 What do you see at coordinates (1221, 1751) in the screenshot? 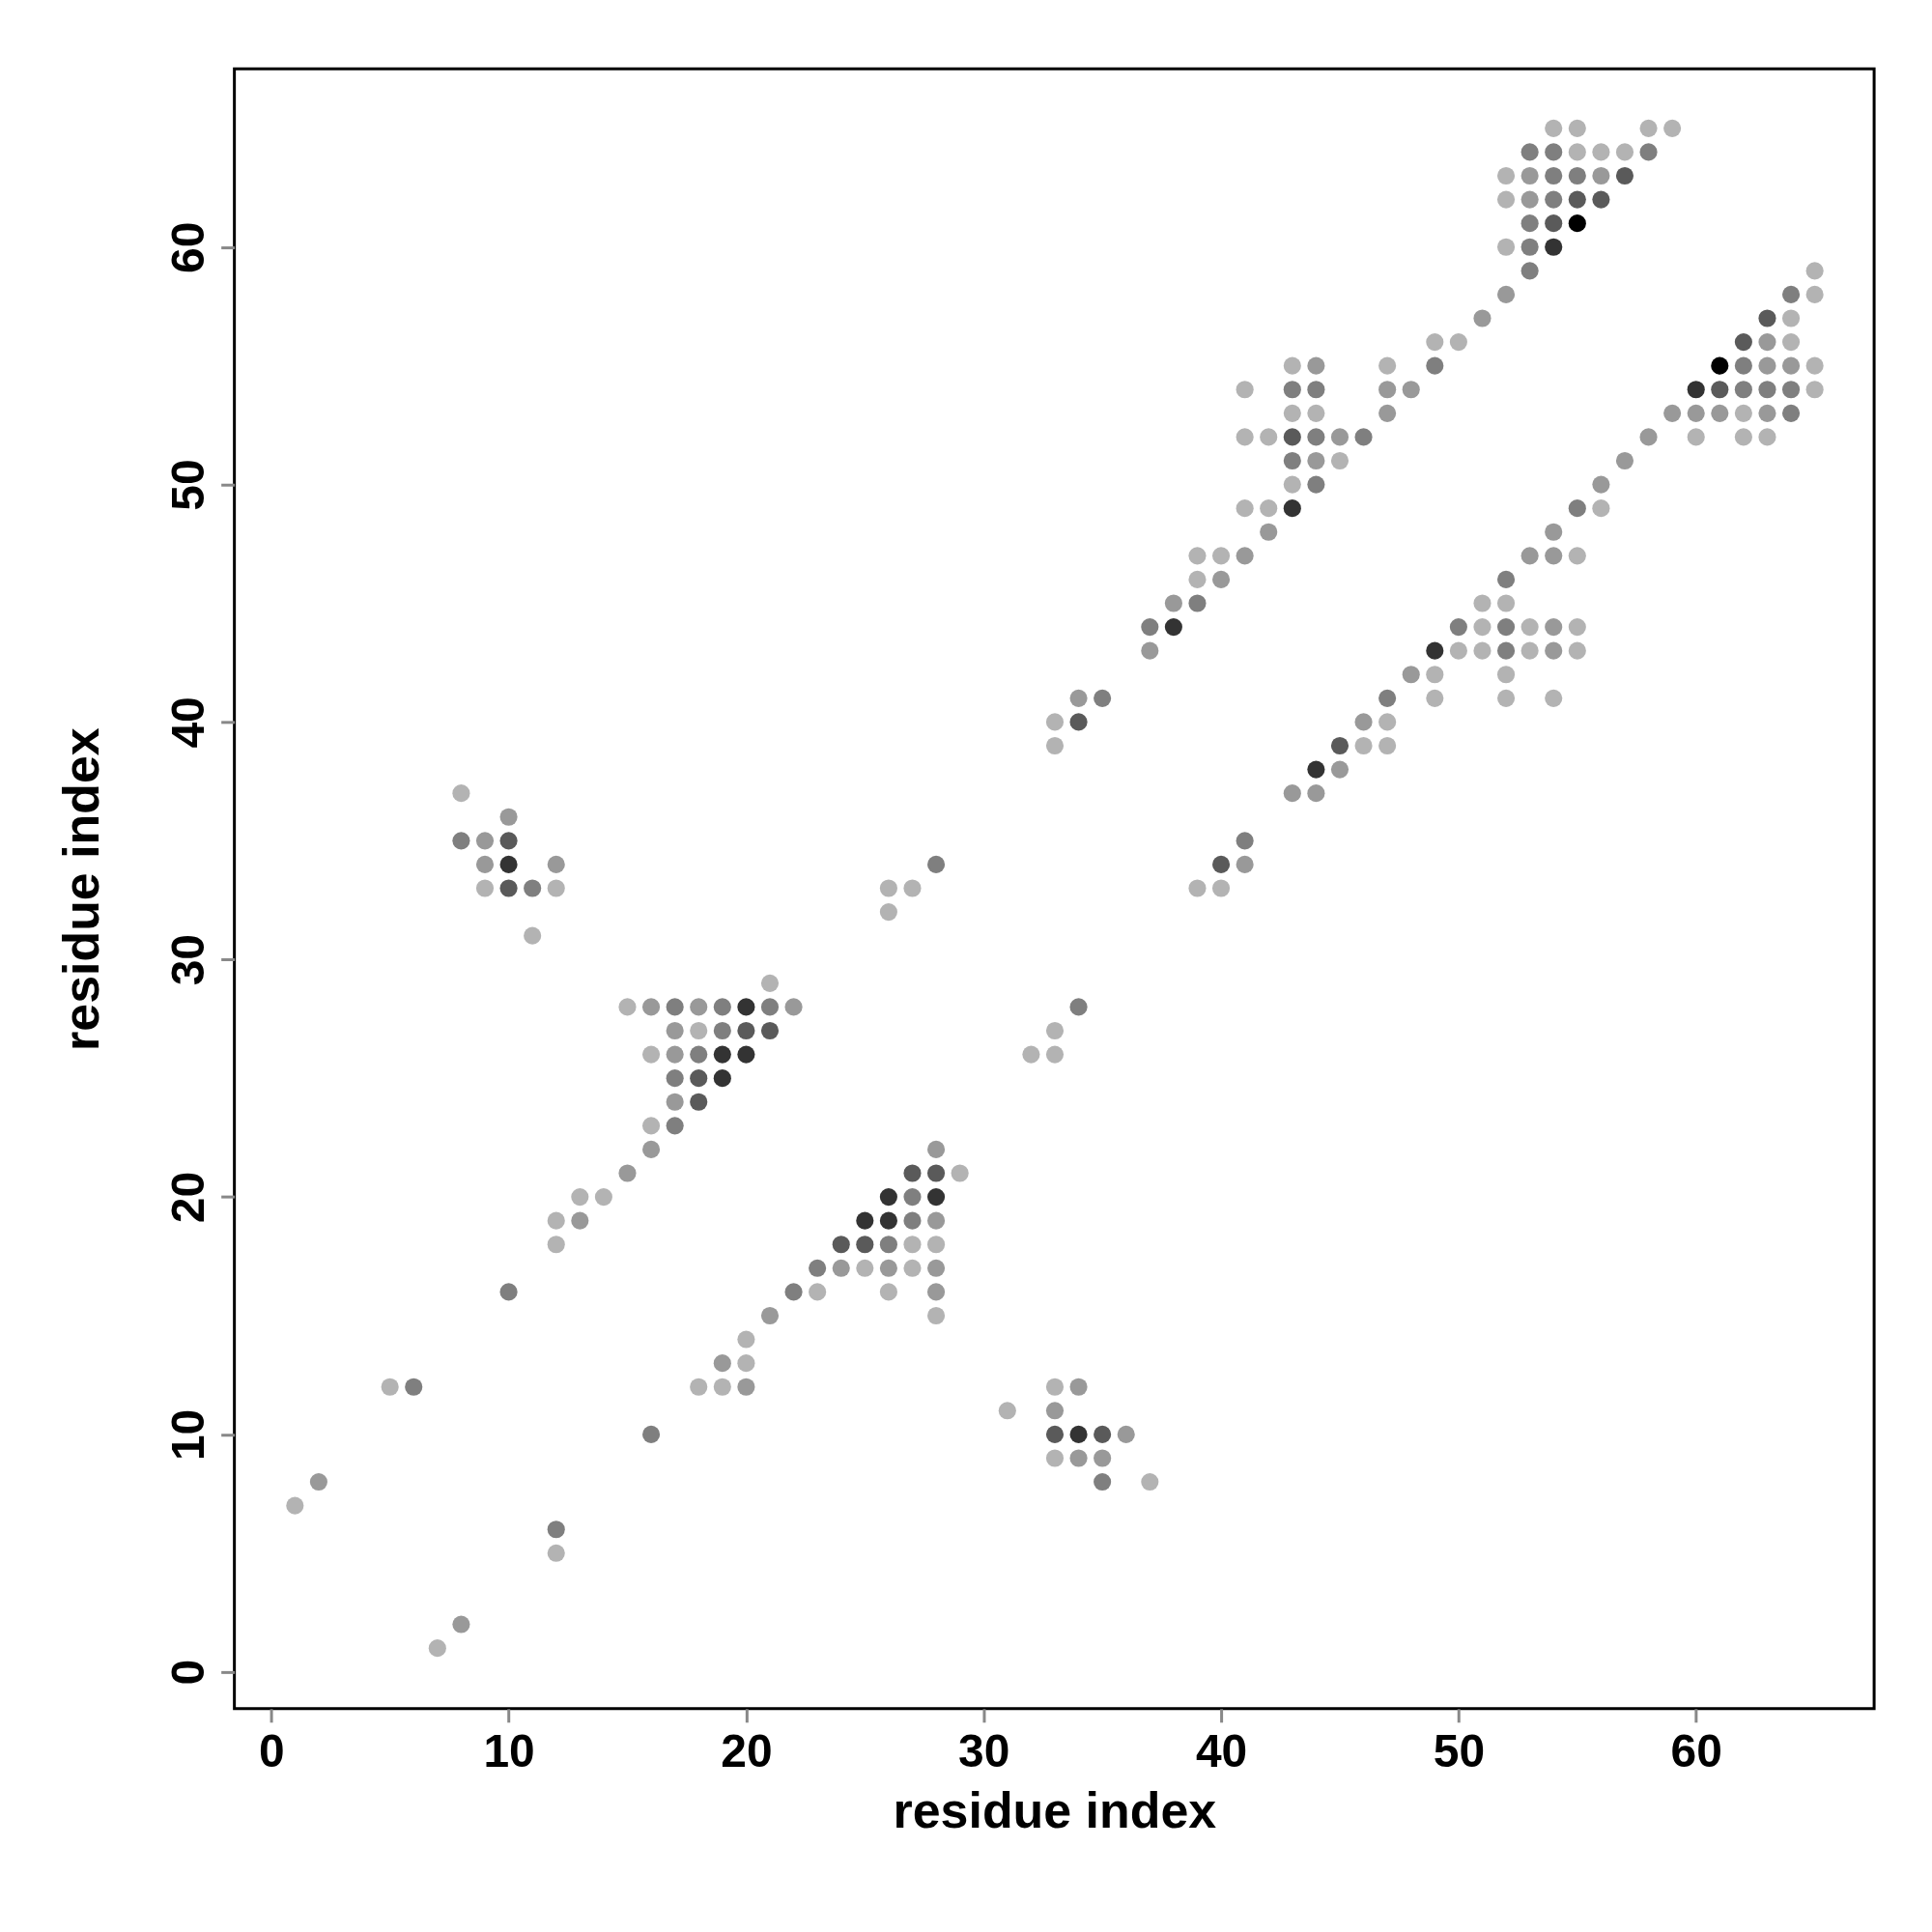
I see `x-tick-label: 40` at bounding box center [1221, 1751].